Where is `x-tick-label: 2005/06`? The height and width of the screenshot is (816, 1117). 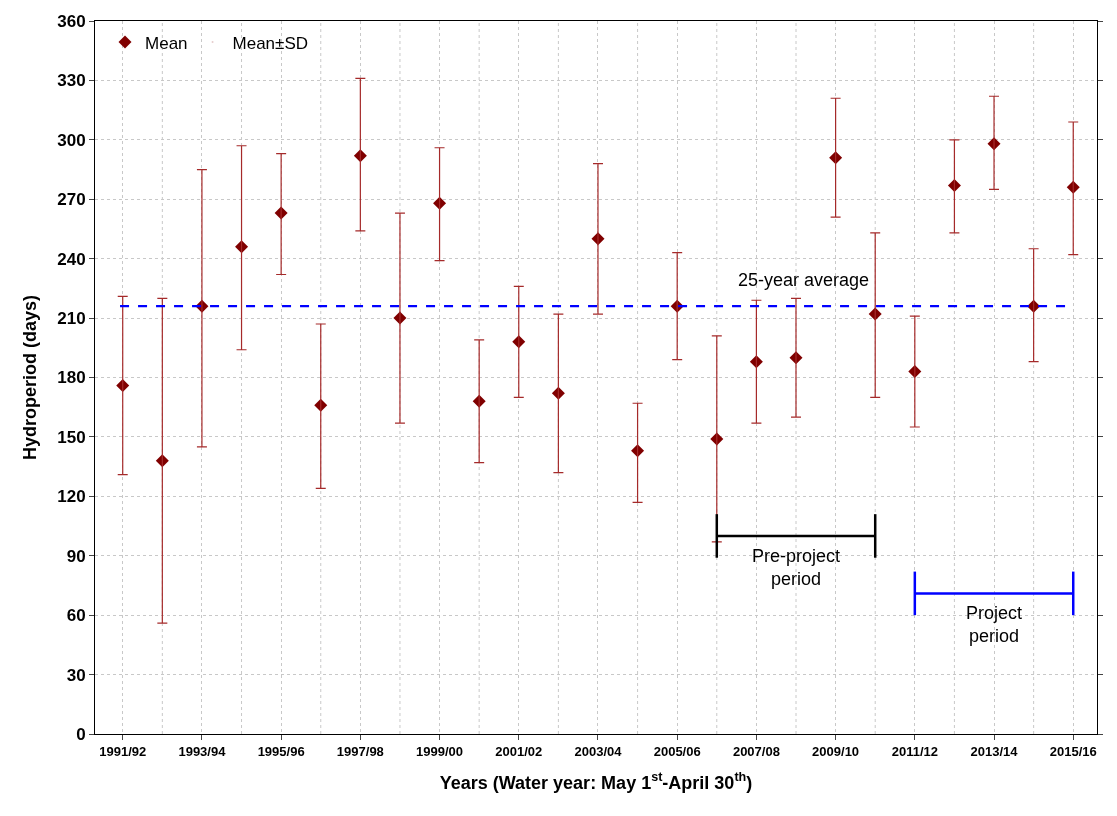
x-tick-label: 2005/06 is located at coordinates (677, 751).